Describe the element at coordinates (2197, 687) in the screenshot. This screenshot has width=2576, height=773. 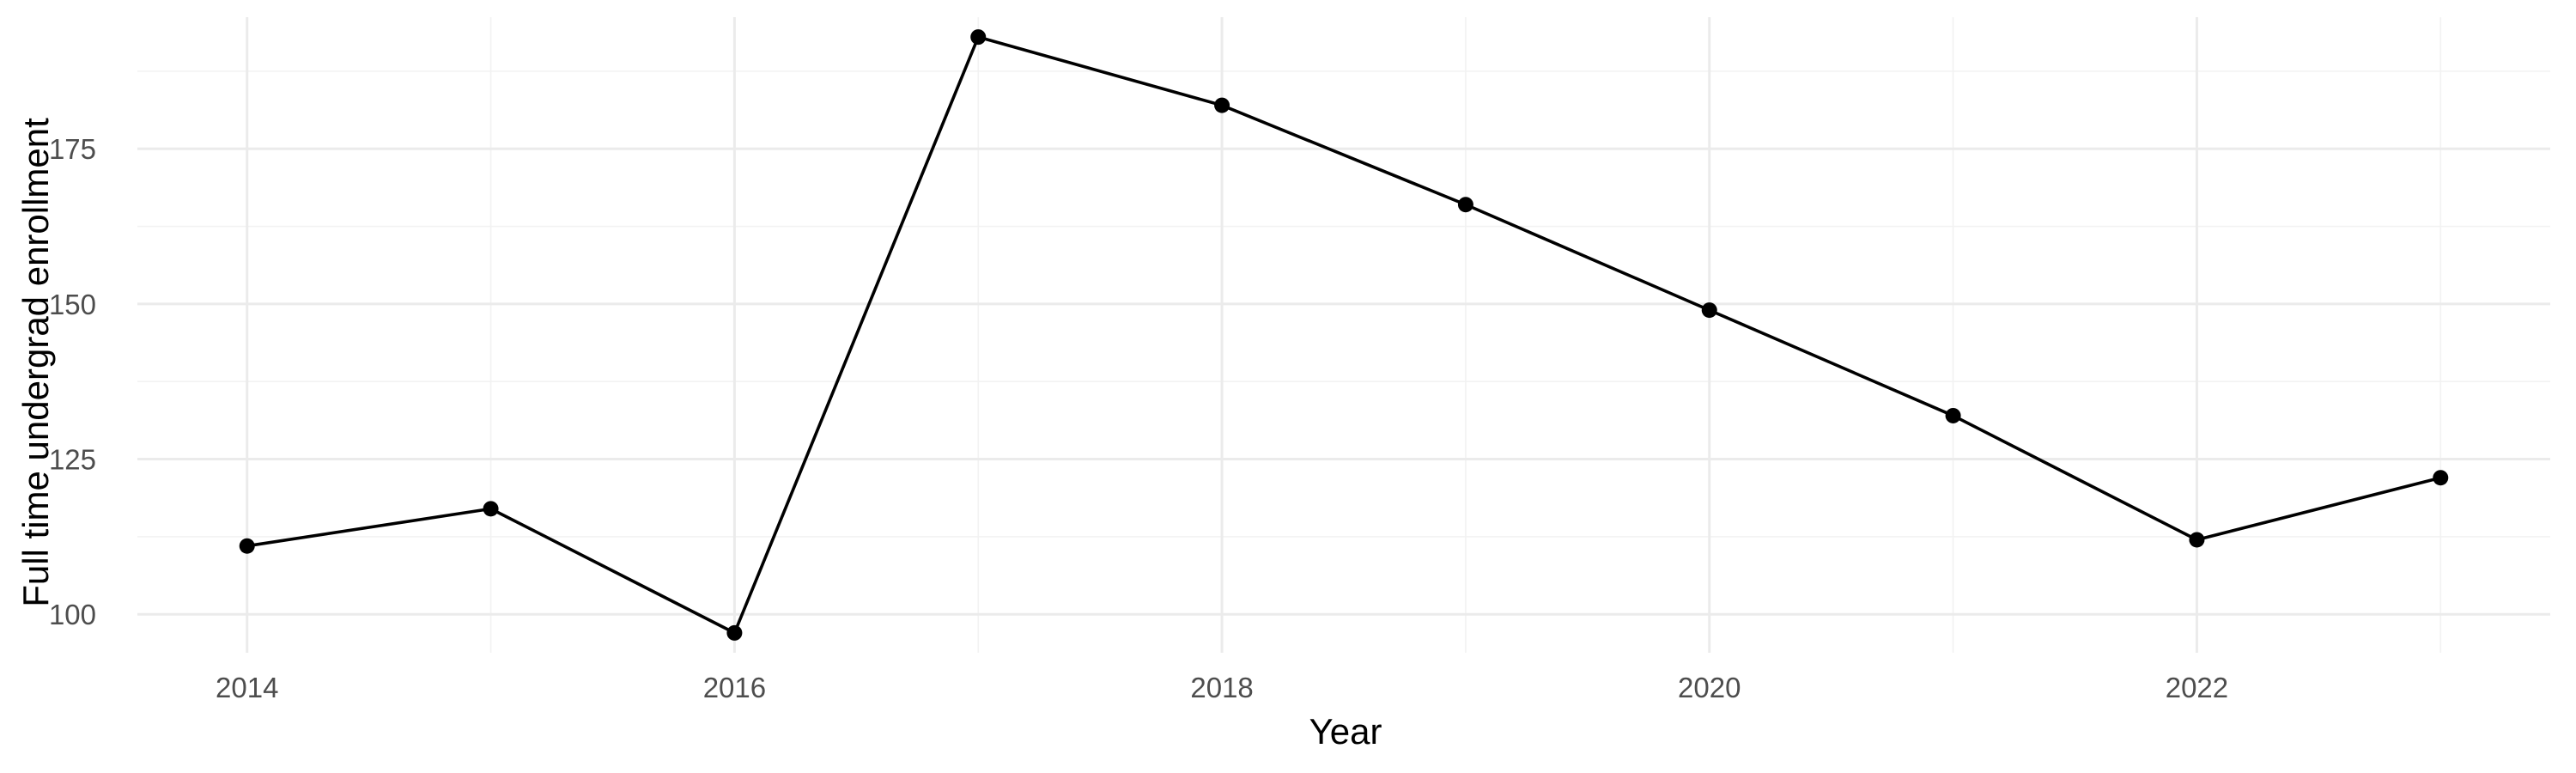
I see `x-tick-label: 2022` at that location.